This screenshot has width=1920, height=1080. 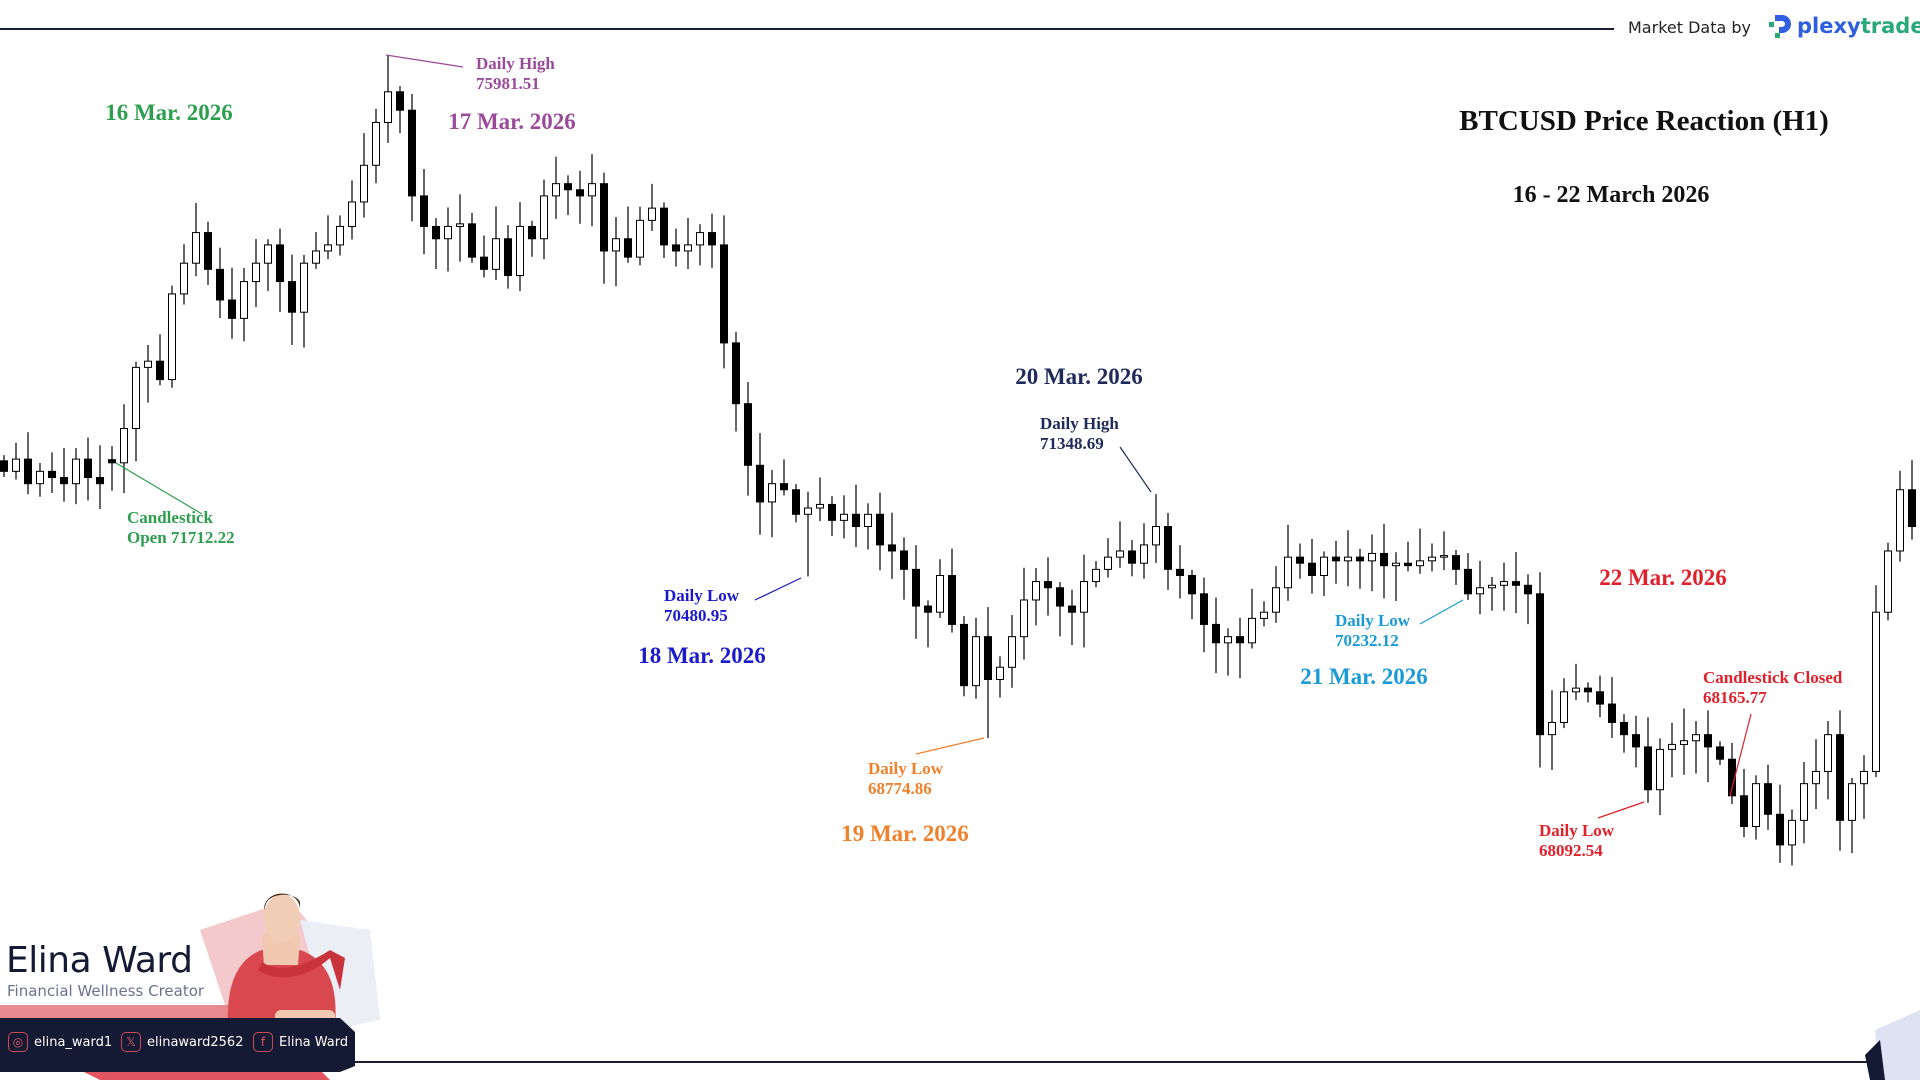 I want to click on pink-stripe-decor, so click(x=125, y=1012).